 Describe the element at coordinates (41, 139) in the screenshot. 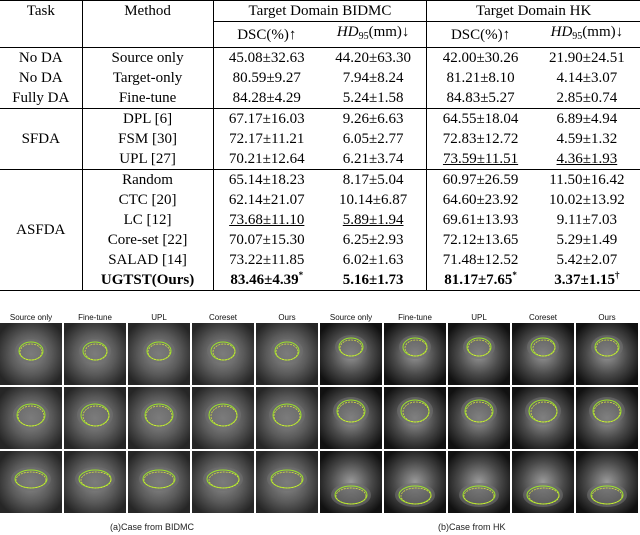

I see `task-sfda: SFDA` at that location.